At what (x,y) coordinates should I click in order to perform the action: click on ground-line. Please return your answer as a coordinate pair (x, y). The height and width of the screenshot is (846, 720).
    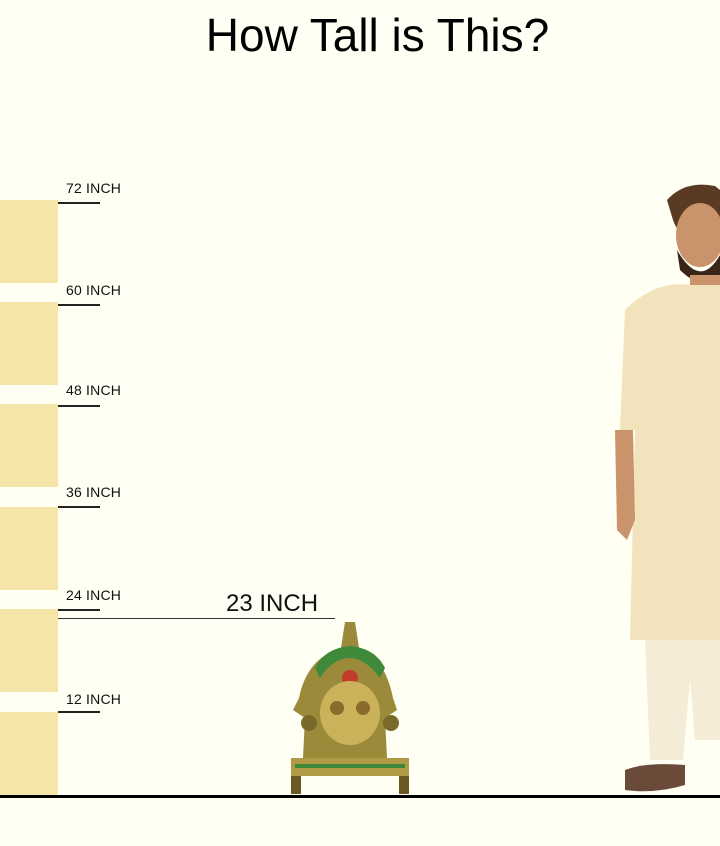
    Looking at the image, I should click on (360, 796).